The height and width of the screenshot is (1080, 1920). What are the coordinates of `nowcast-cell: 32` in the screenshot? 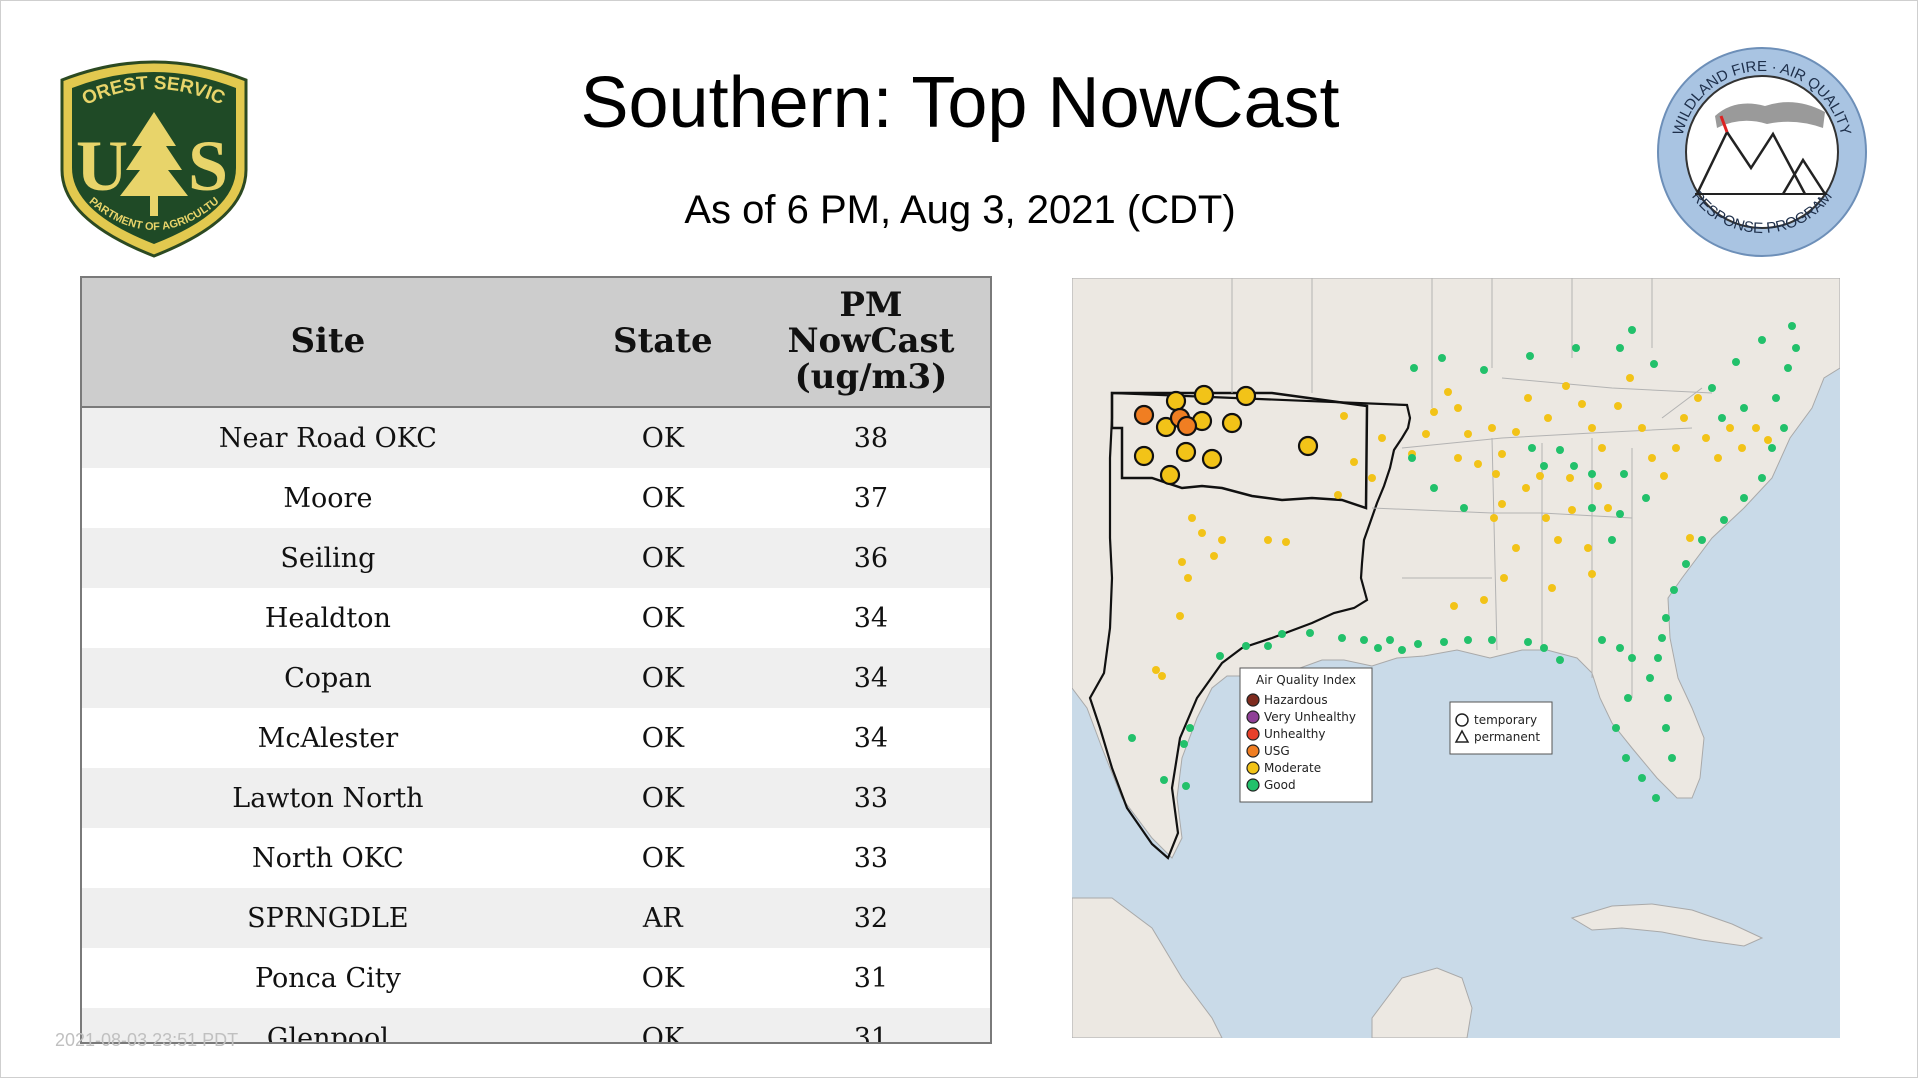 It's located at (870, 918).